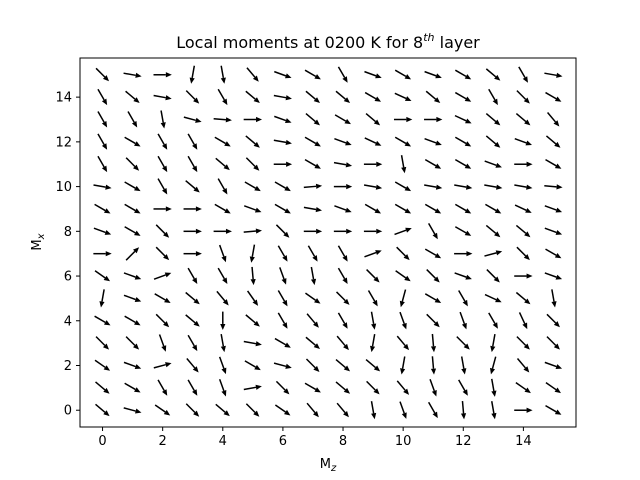 Image resolution: width=640 pixels, height=480 pixels. I want to click on x-tick-label: 6, so click(283, 441).